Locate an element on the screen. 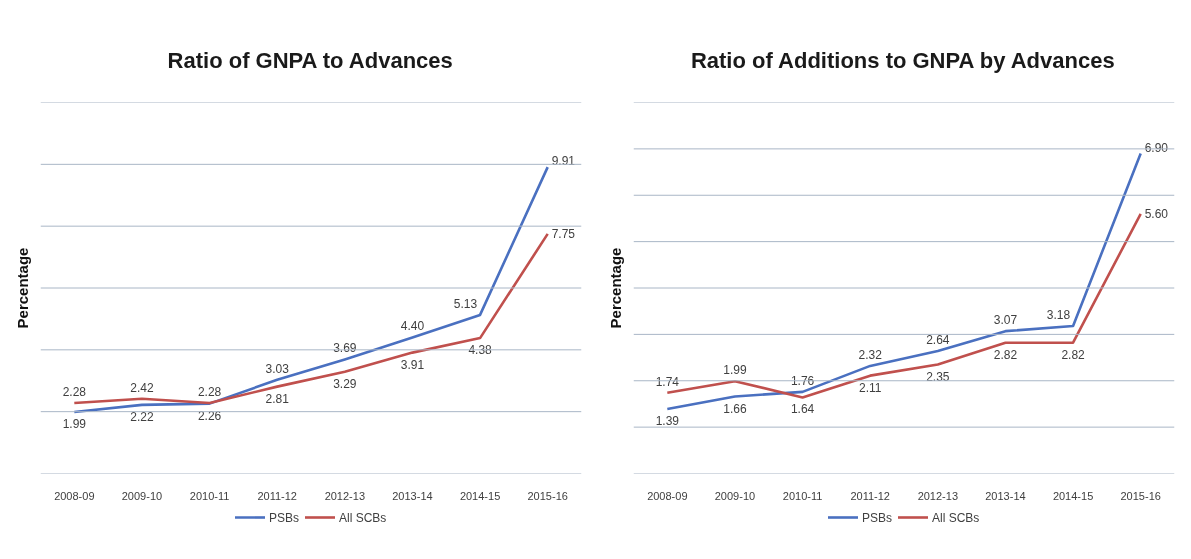 This screenshot has height=559, width=1191. data-label: 2.64 is located at coordinates (938, 340).